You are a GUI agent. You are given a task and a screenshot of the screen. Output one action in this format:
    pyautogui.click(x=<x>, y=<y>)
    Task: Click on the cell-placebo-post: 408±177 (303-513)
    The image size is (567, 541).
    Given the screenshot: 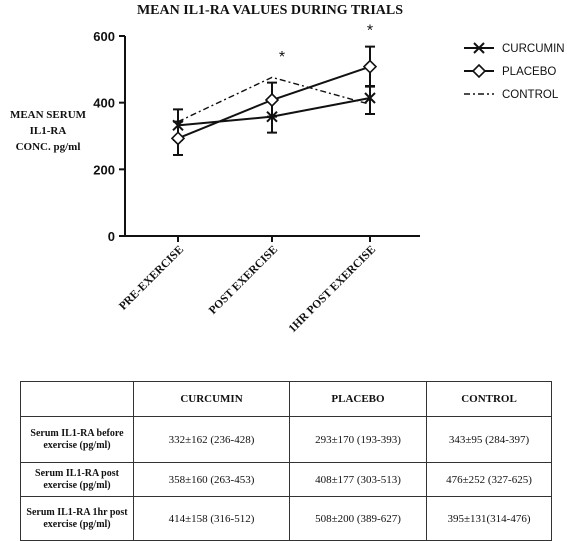 What is the action you would take?
    pyautogui.click(x=358, y=479)
    